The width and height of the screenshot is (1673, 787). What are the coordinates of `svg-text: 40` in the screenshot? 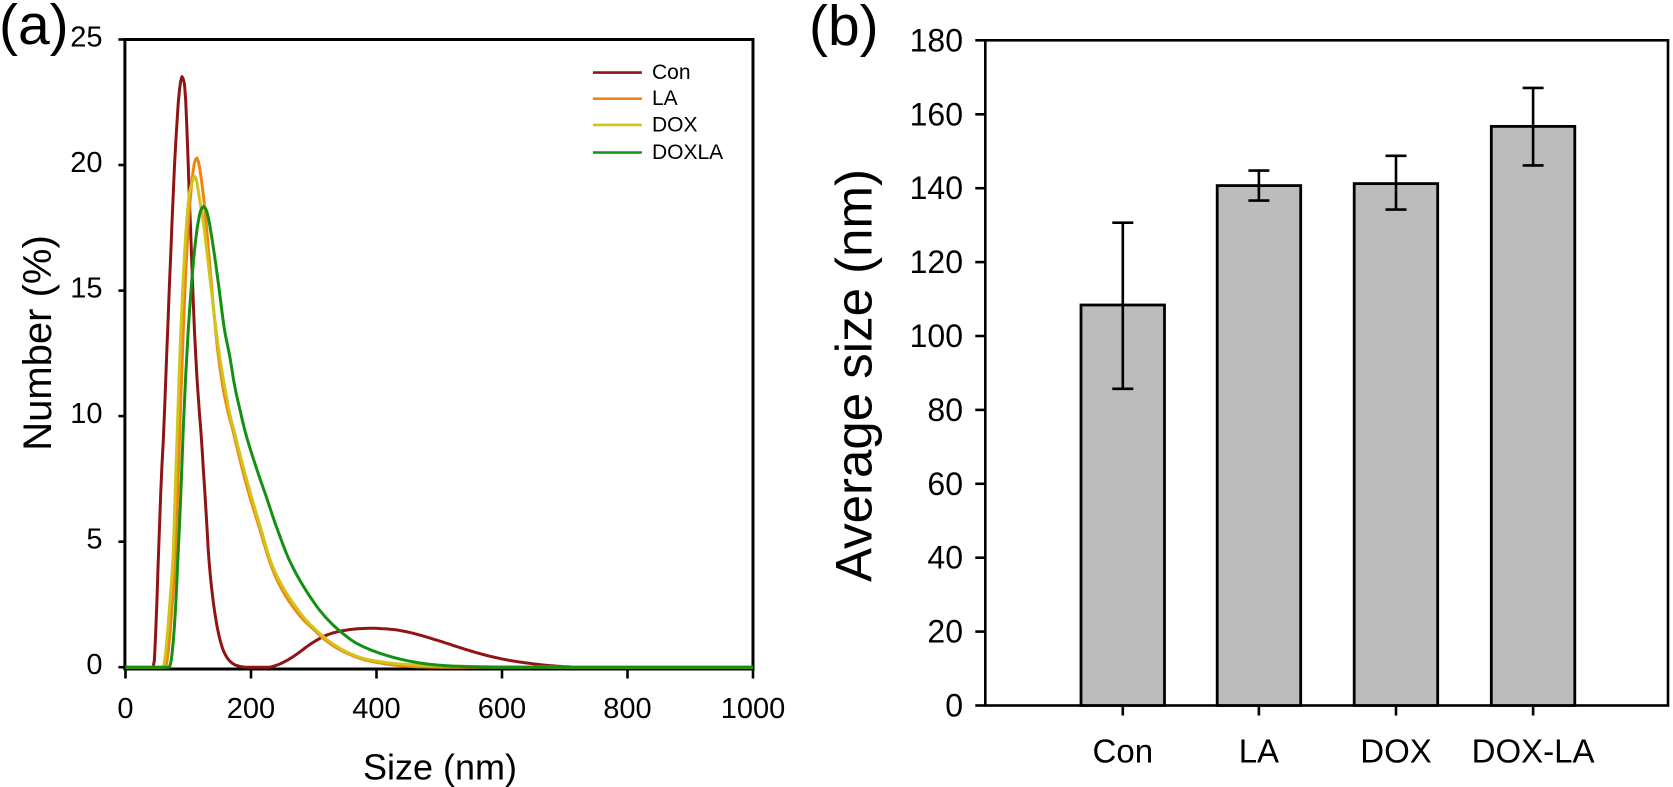 It's located at (945, 558).